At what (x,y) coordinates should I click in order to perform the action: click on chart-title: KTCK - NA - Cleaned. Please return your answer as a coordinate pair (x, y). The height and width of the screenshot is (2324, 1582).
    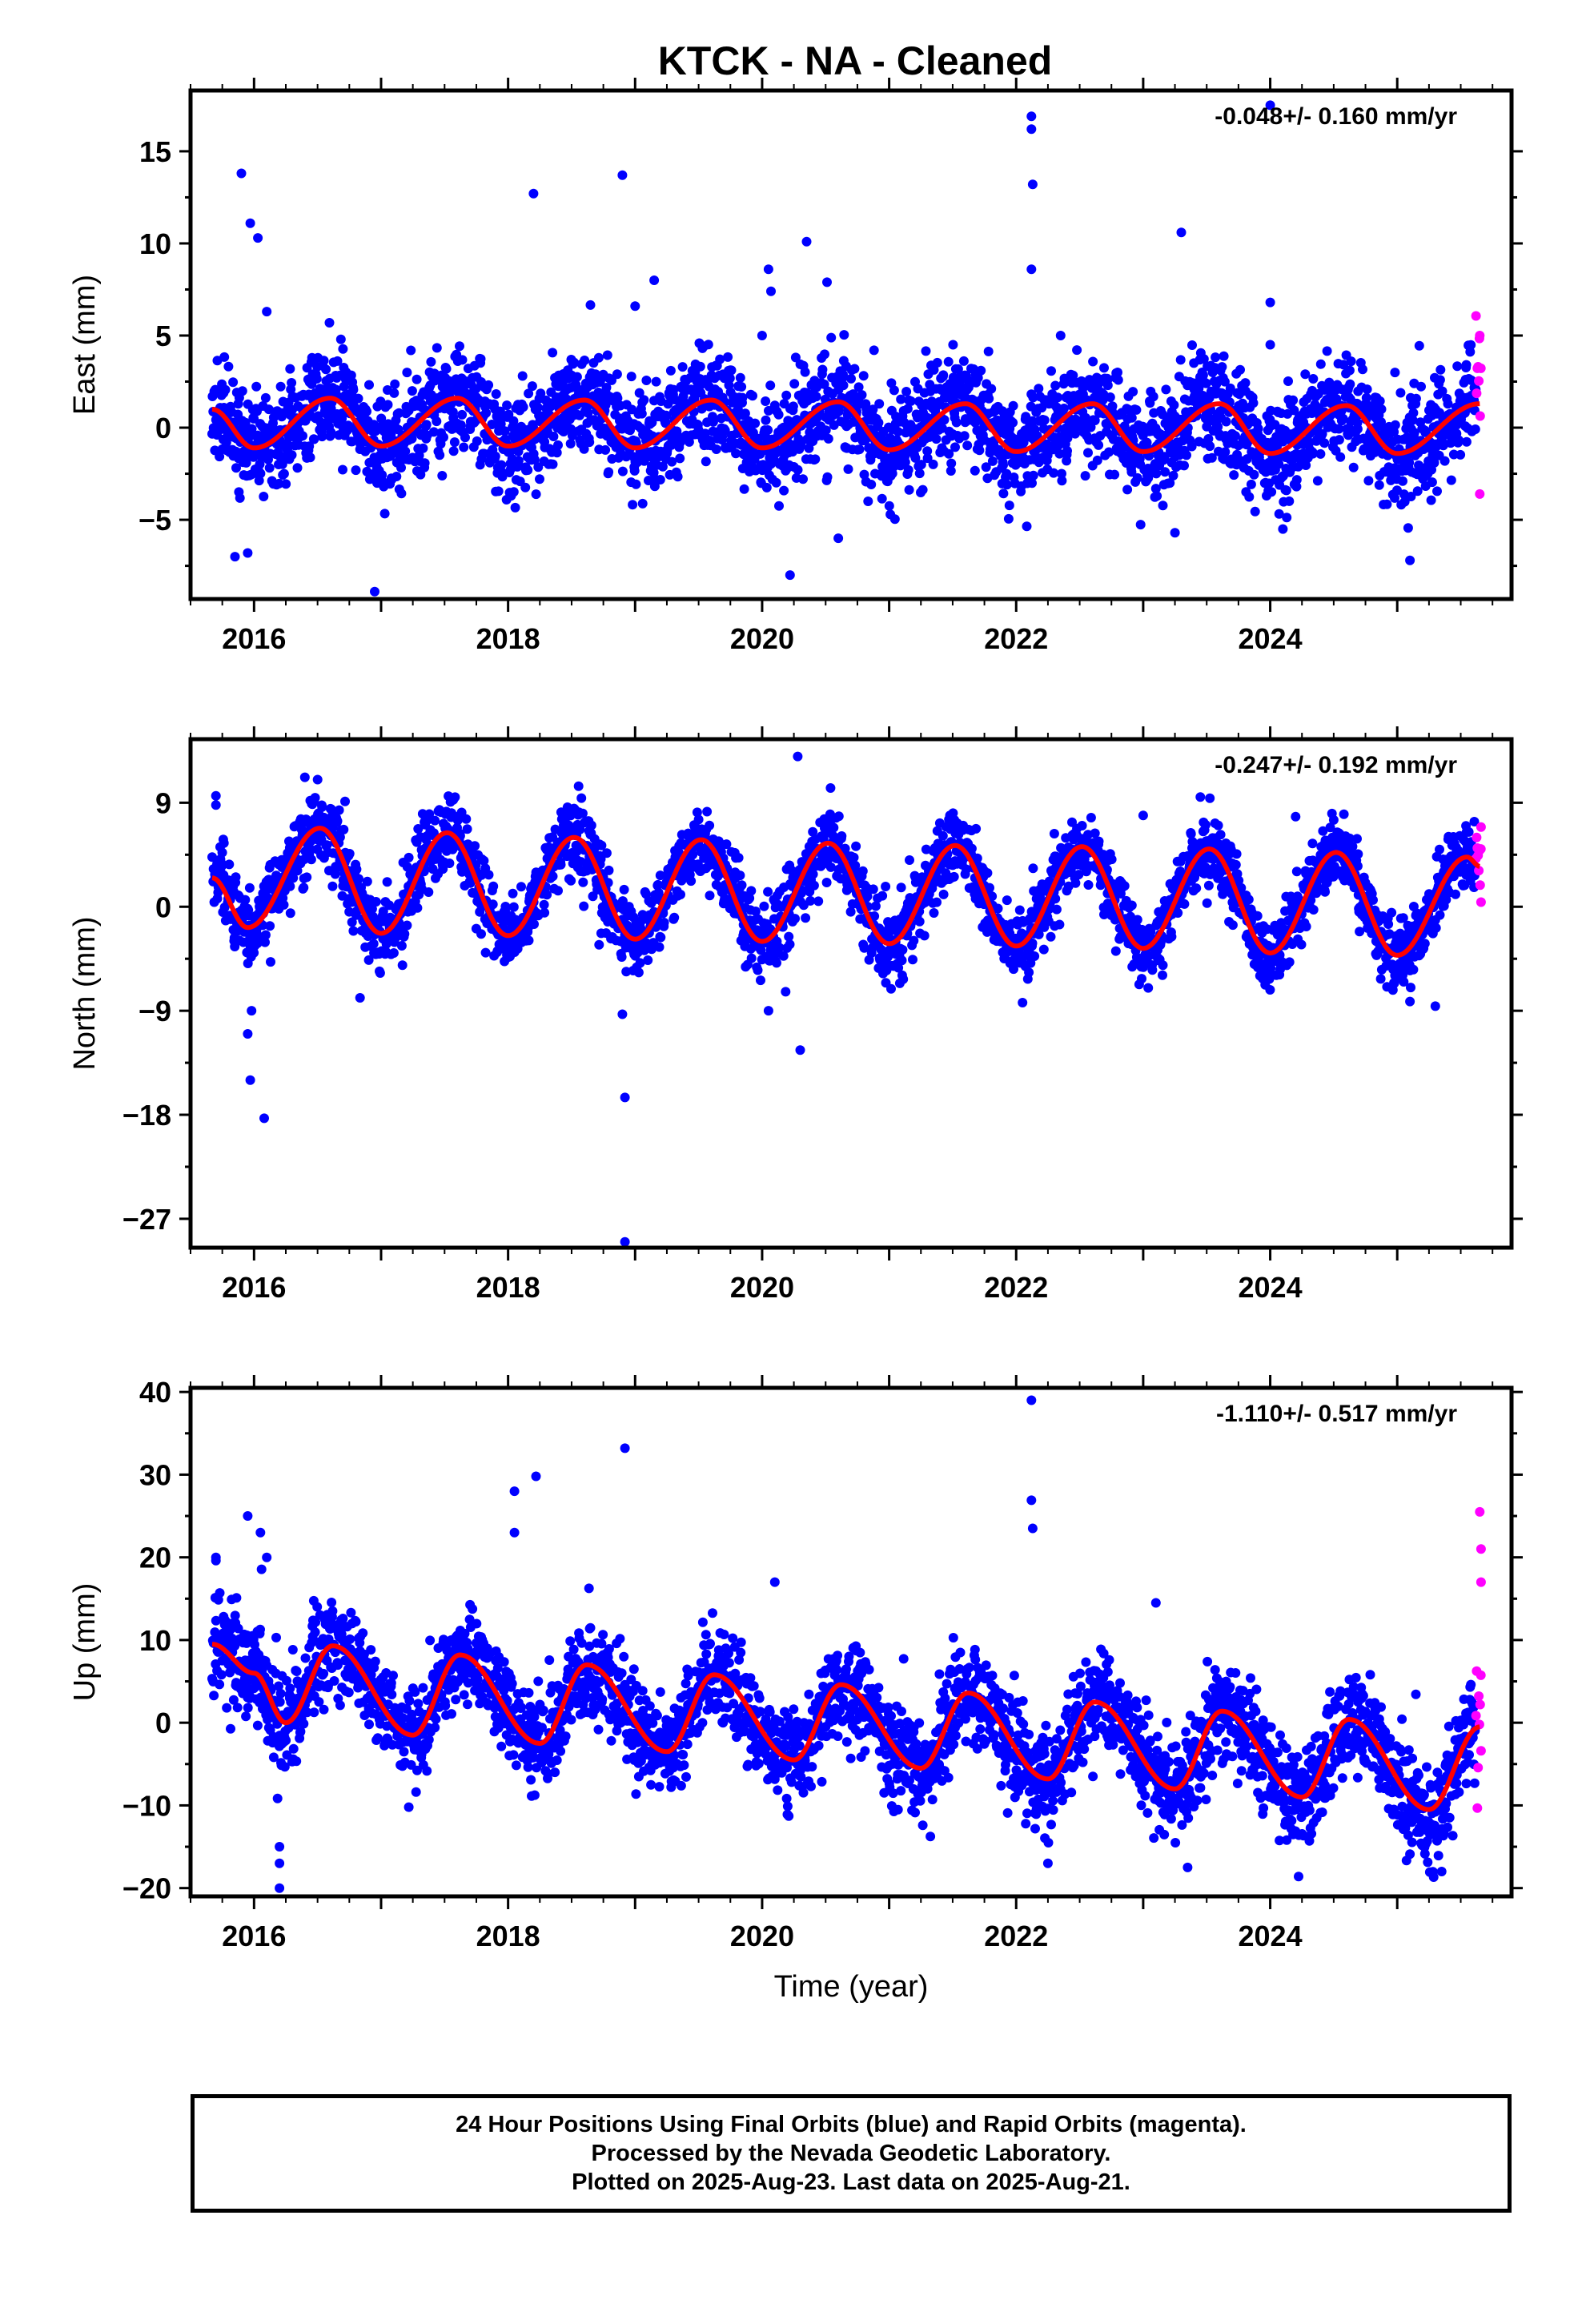
    Looking at the image, I should click on (855, 60).